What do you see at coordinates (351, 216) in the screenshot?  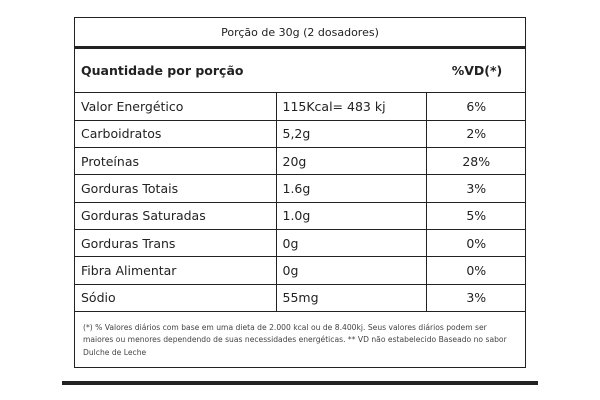 I see `nutrient-amount: 1.0g` at bounding box center [351, 216].